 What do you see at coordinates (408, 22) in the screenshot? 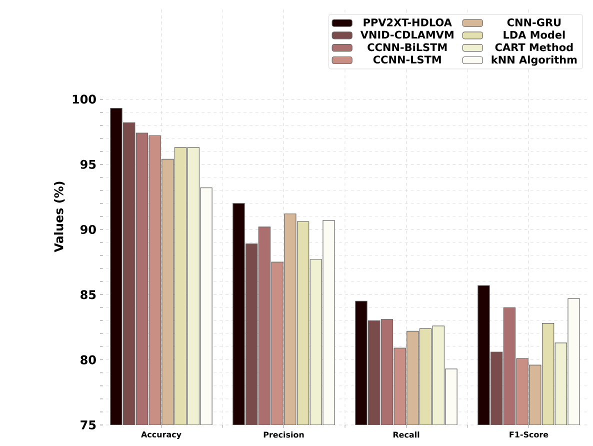
I see `legend-label: PPV2XT-HDLOA` at bounding box center [408, 22].